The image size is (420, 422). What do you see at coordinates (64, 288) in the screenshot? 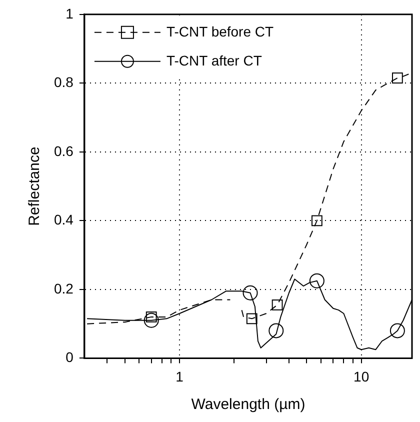
I see `y-tick-label: 0.2` at bounding box center [64, 288].